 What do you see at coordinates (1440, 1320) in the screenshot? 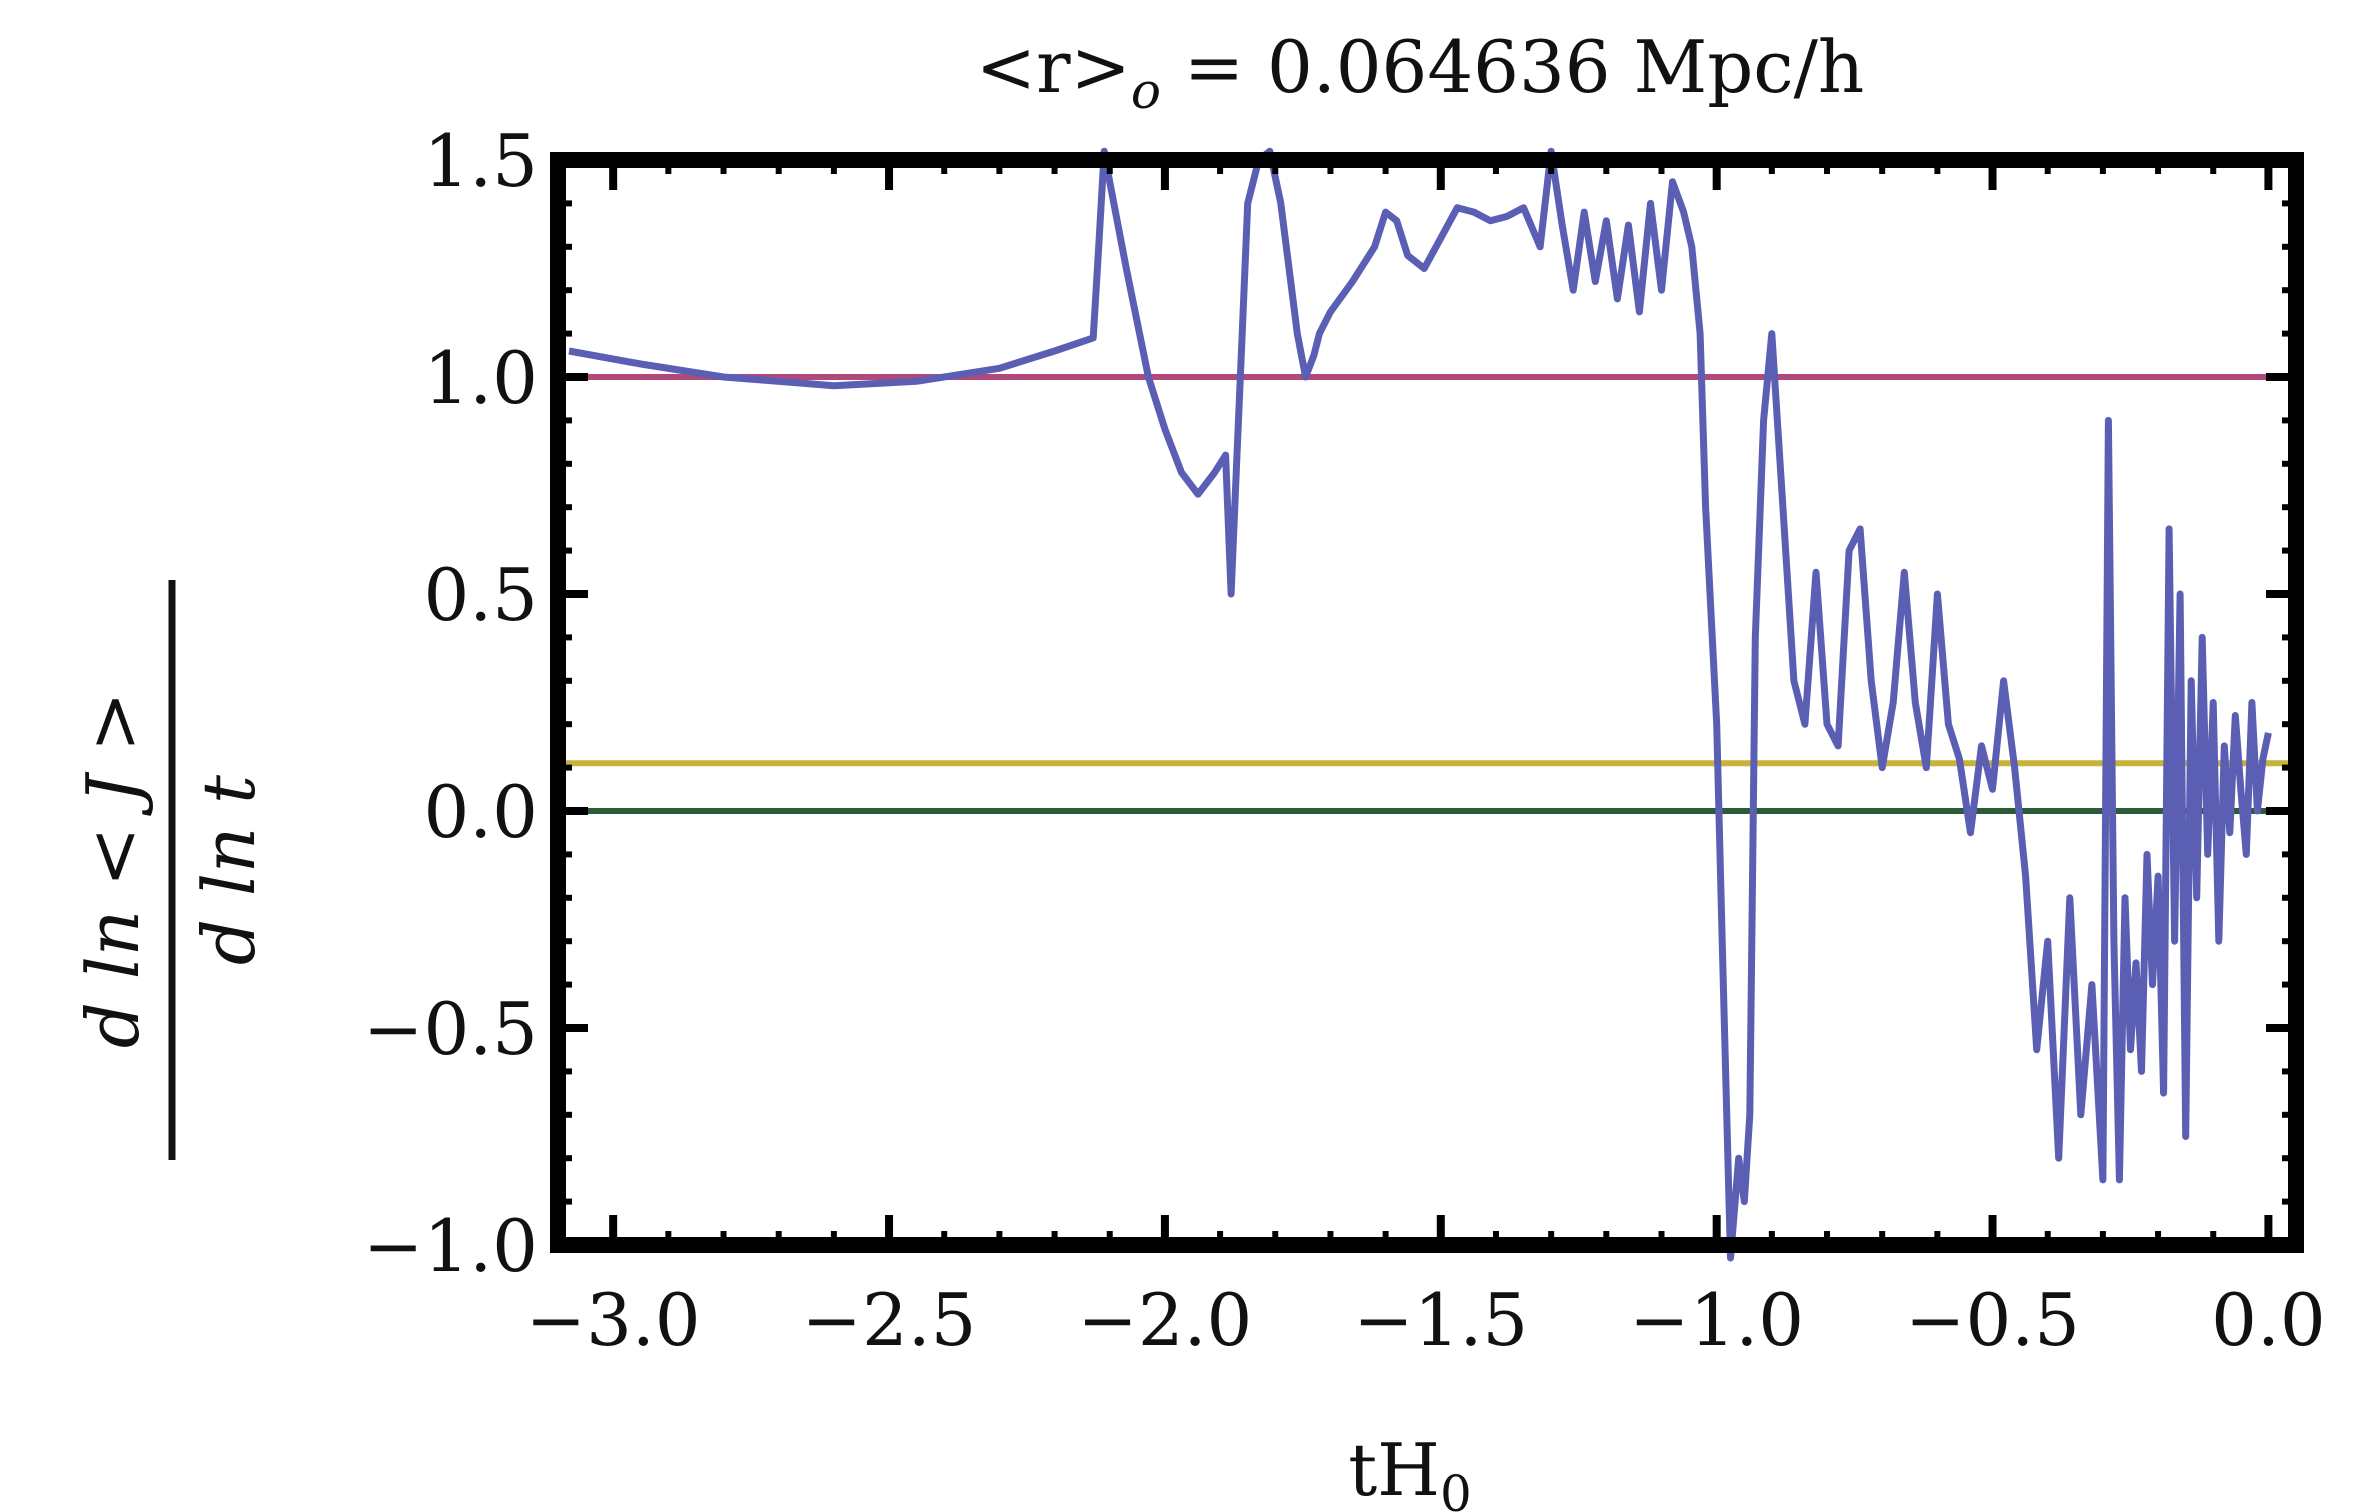
I see `x-tick-label-3: −1.5` at bounding box center [1440, 1320].